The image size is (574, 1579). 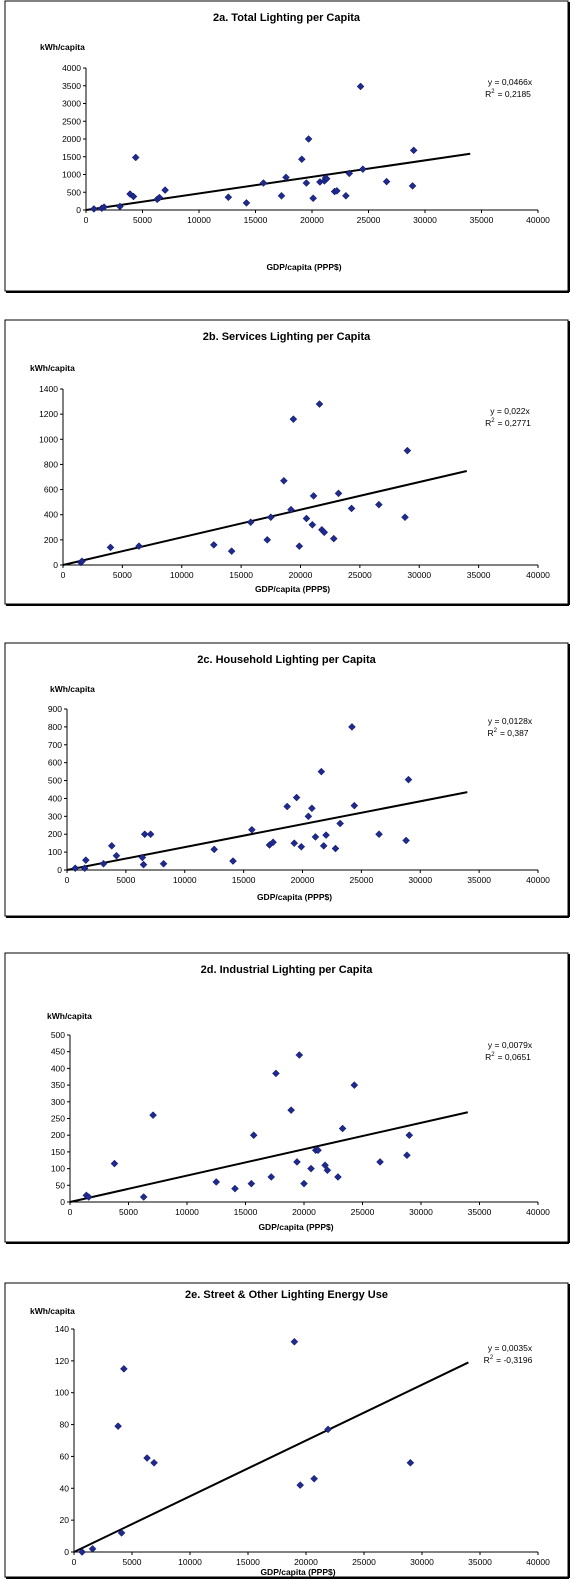 What do you see at coordinates (71, 157) in the screenshot?
I see `y-tick-label: 1500` at bounding box center [71, 157].